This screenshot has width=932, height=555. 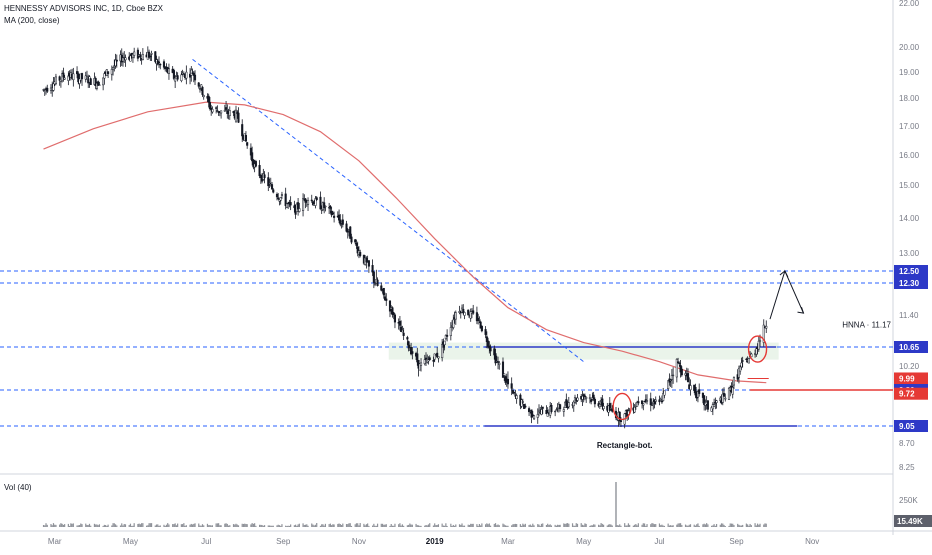 I want to click on x-tick-jul: Jul, so click(x=206, y=541).